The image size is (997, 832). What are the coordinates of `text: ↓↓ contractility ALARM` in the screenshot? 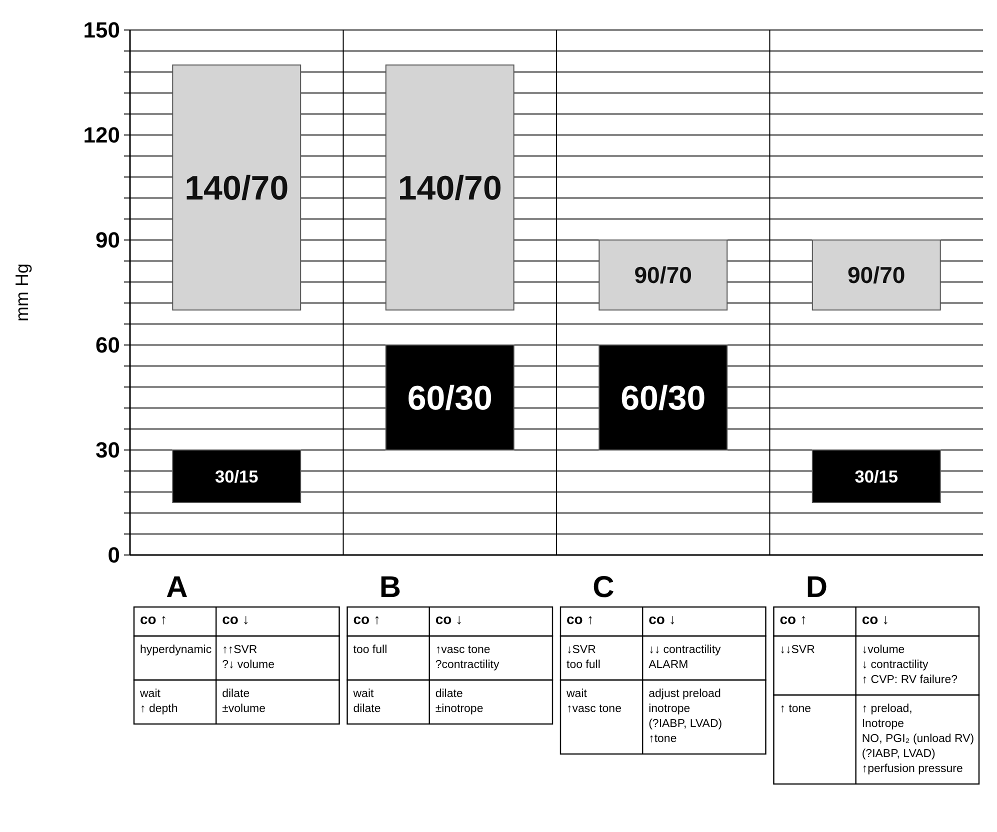 It's located at (685, 657).